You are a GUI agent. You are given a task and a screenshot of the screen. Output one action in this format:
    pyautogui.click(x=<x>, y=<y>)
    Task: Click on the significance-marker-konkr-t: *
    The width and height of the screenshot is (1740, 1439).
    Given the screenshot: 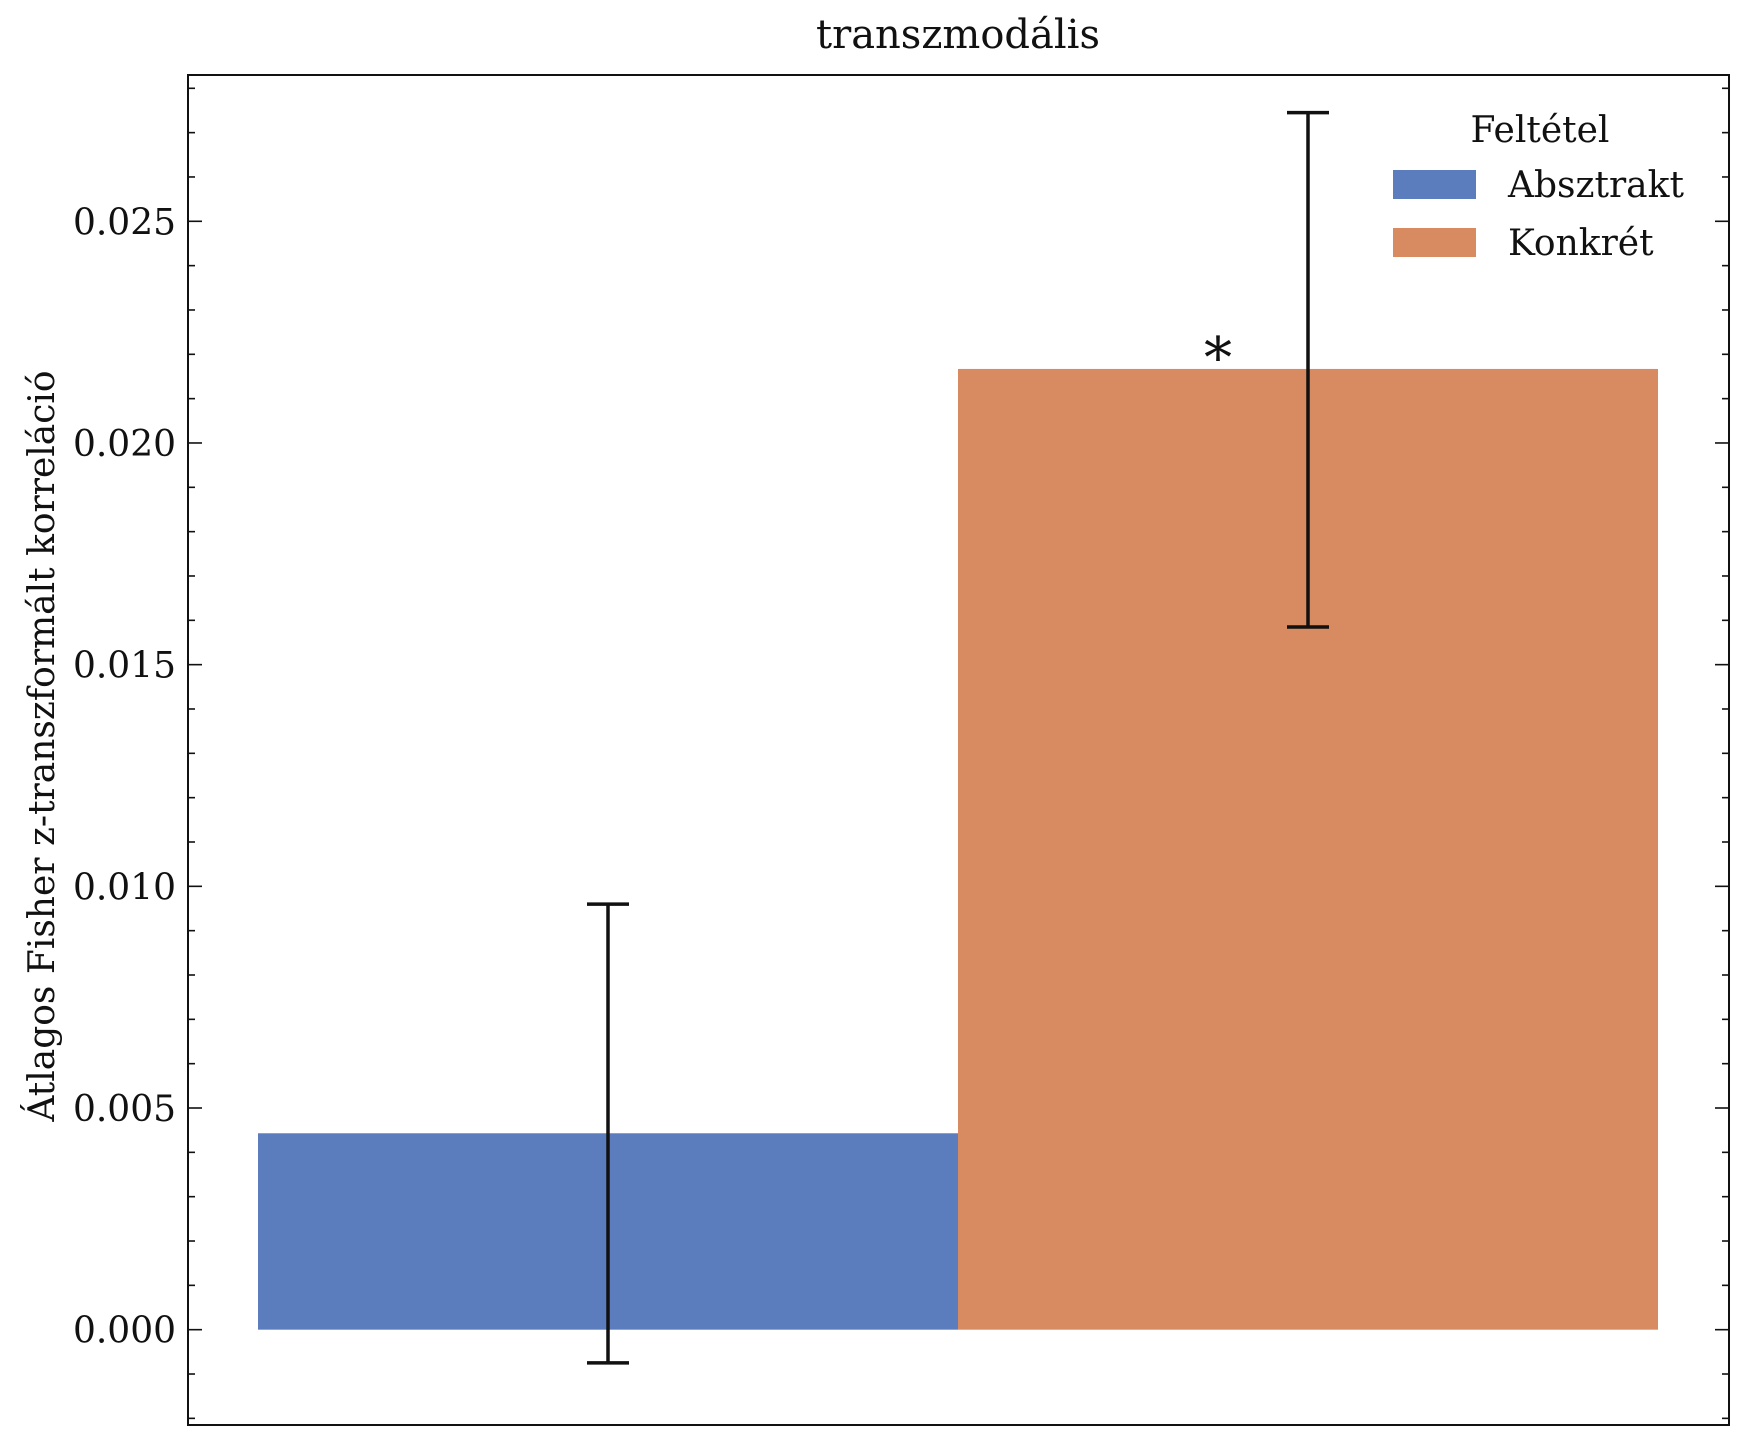 What is the action you would take?
    pyautogui.click(x=1218, y=358)
    